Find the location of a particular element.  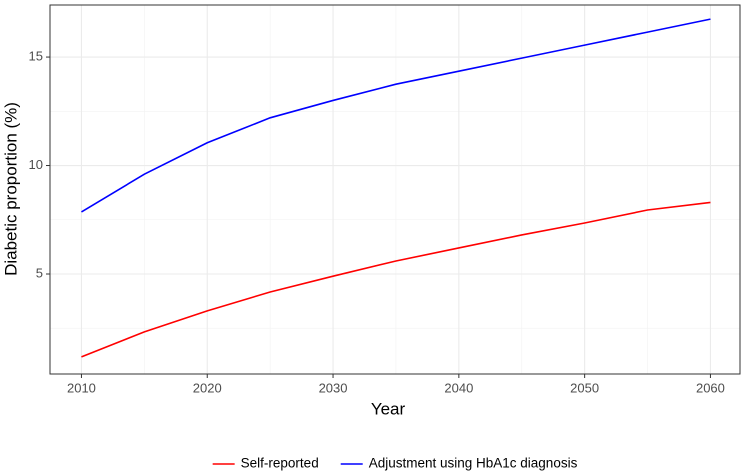

legend-label: Adjustment using HbA1c diagnosis is located at coordinates (473, 463).